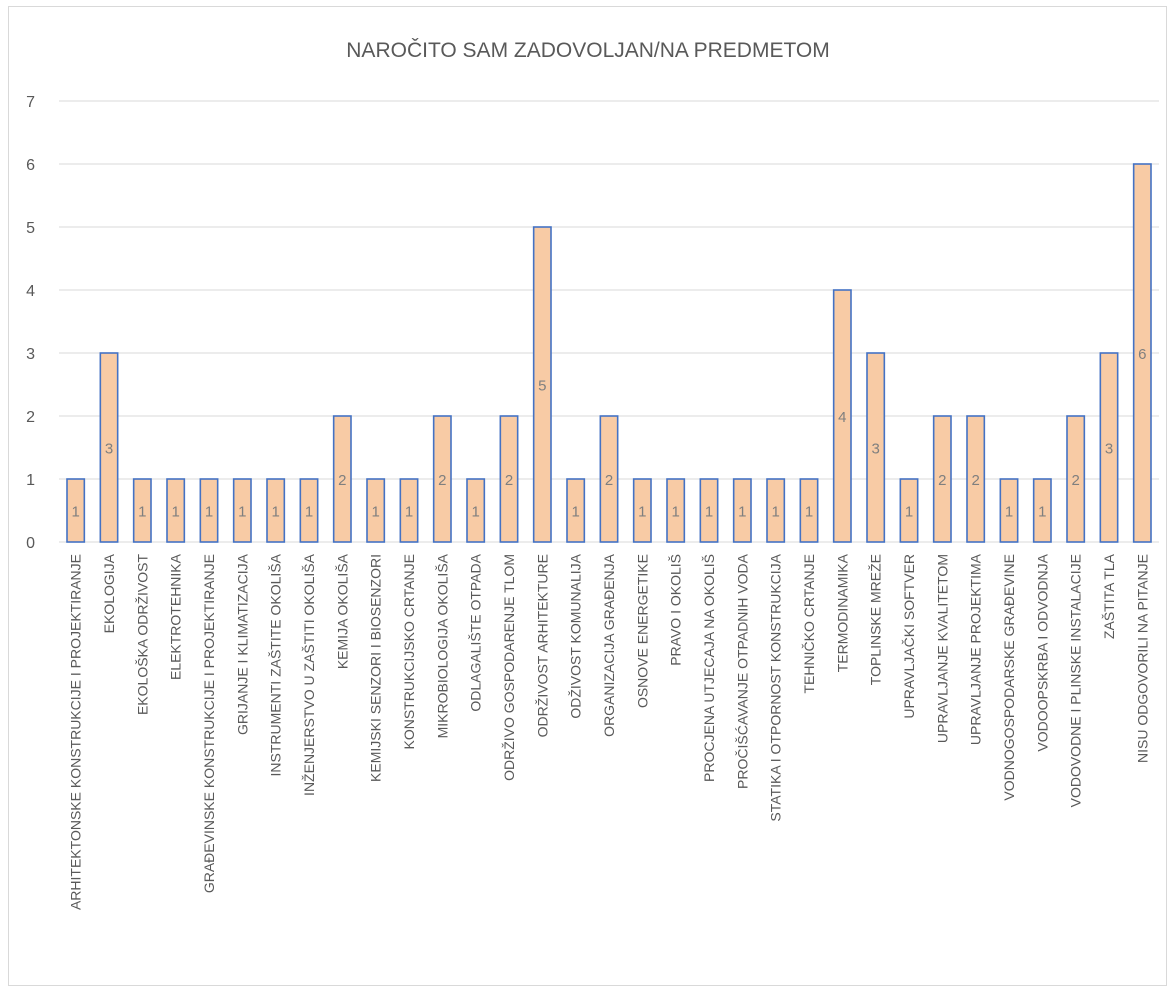 Image resolution: width=1175 pixels, height=992 pixels. Describe the element at coordinates (742, 671) in the screenshot. I see `x-tick-label: PROČIŠĆAVANJE OTPADNIH VODA` at that location.